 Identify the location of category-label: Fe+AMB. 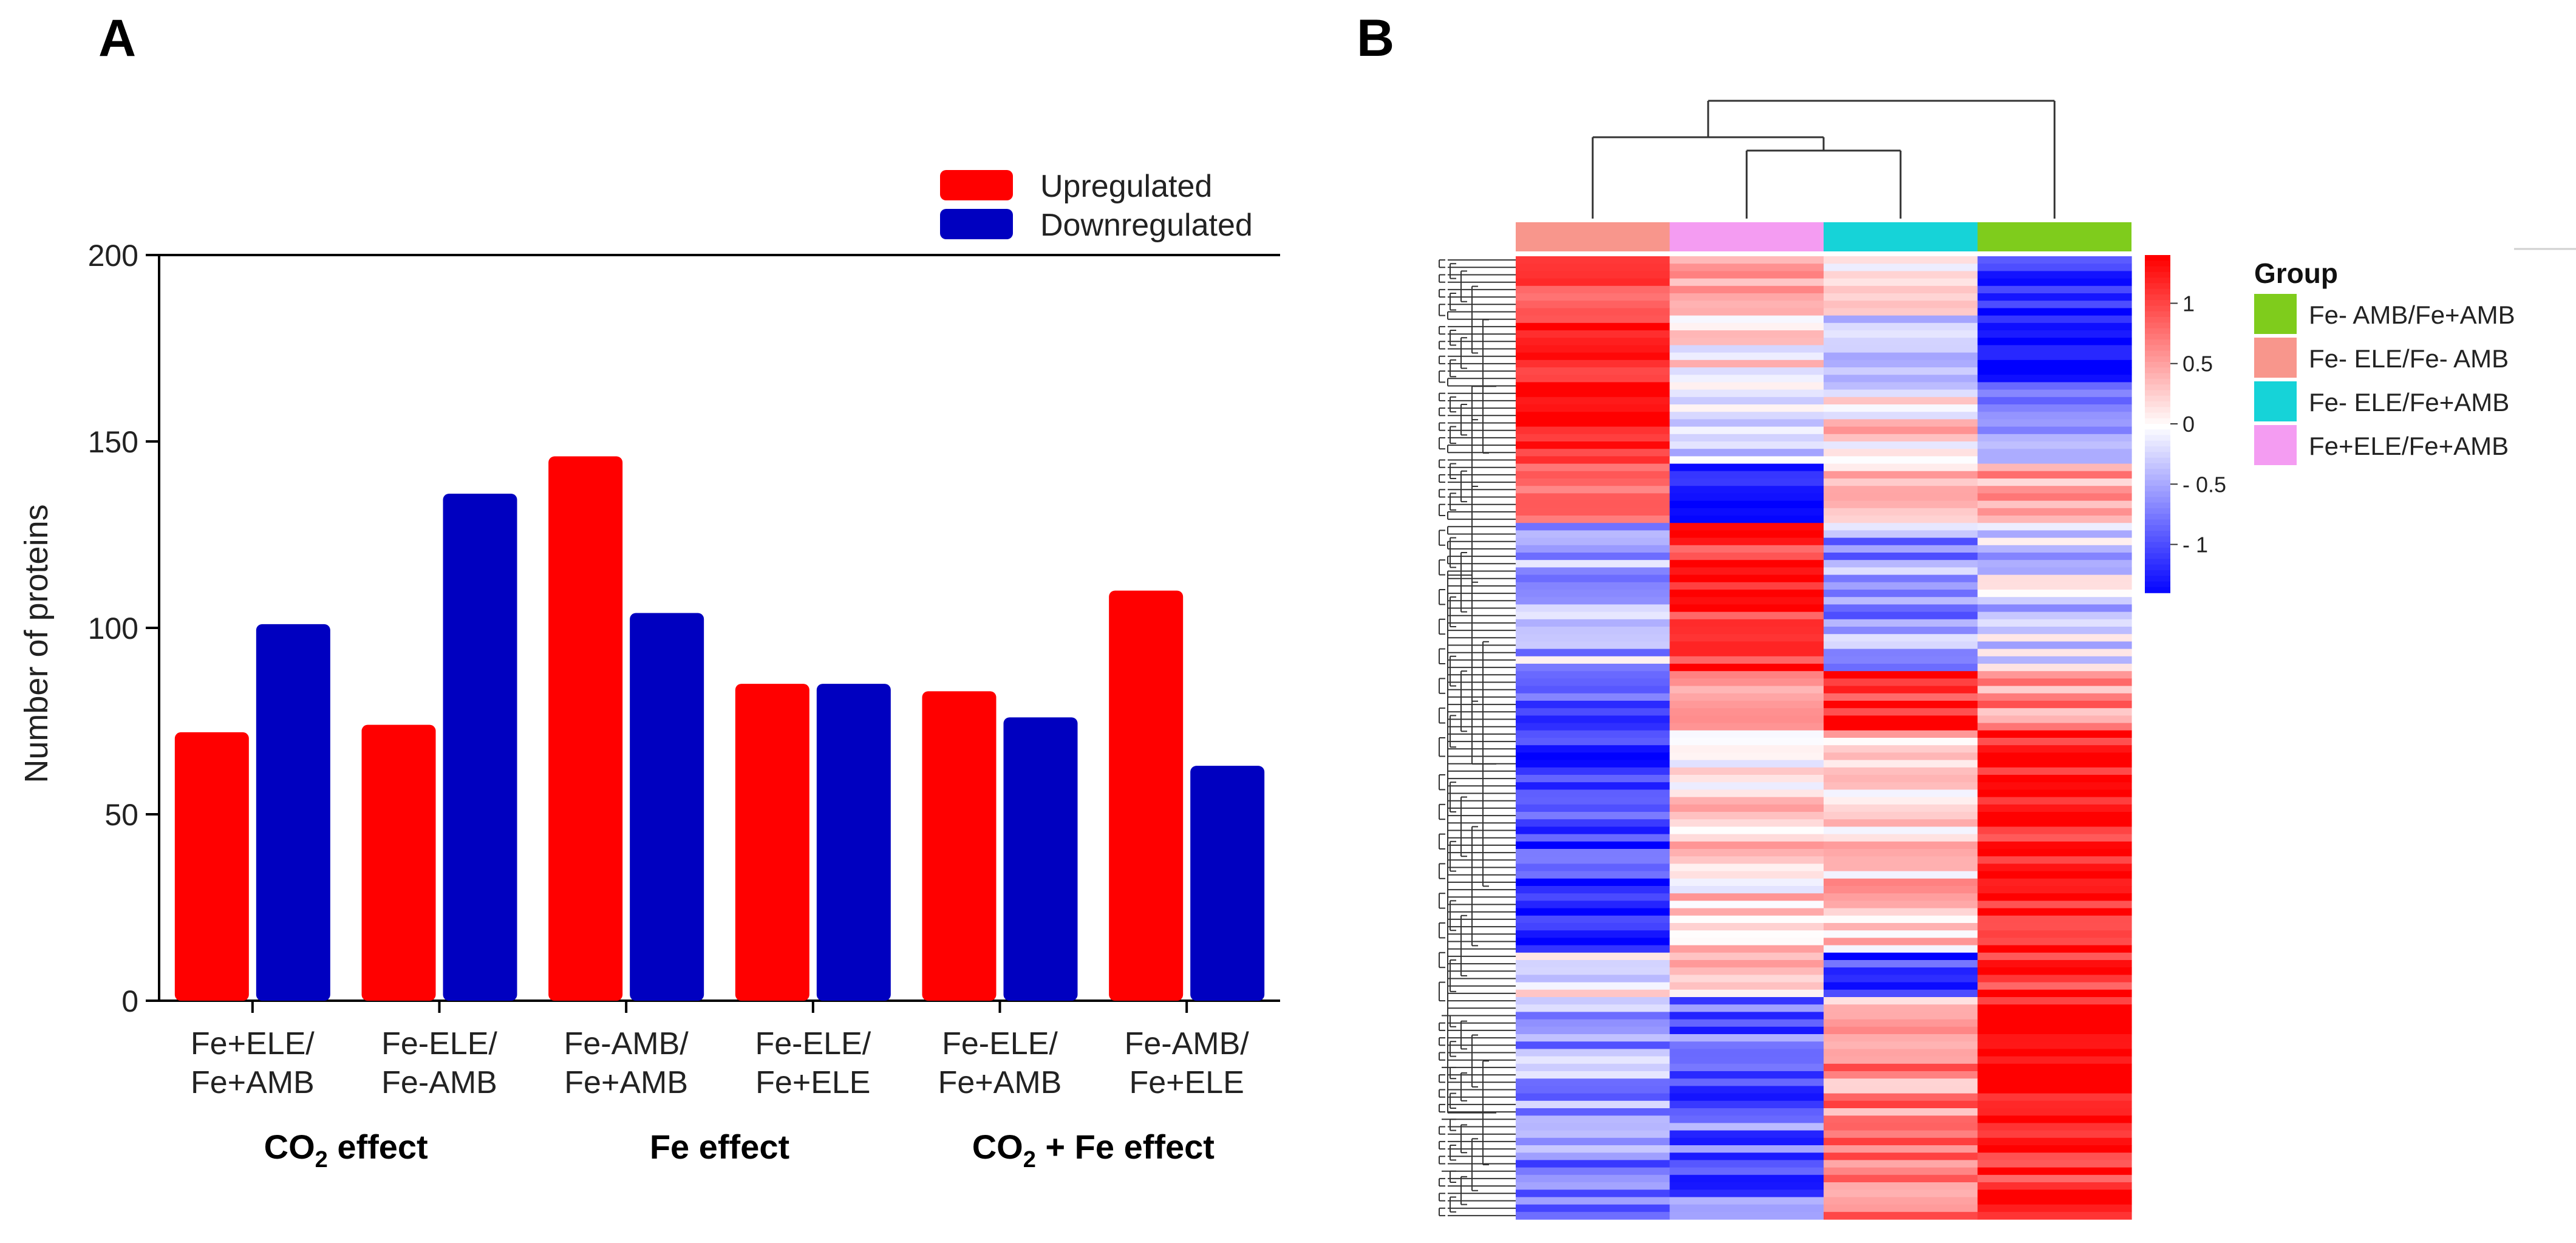
(253, 1082).